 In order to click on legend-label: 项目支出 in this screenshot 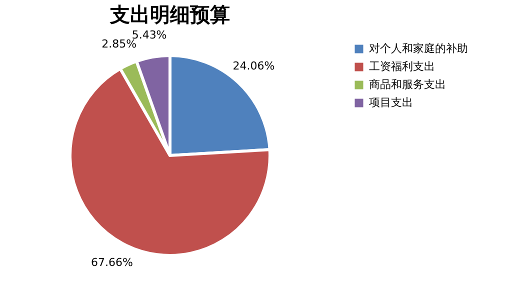, I will do `click(391, 102)`.